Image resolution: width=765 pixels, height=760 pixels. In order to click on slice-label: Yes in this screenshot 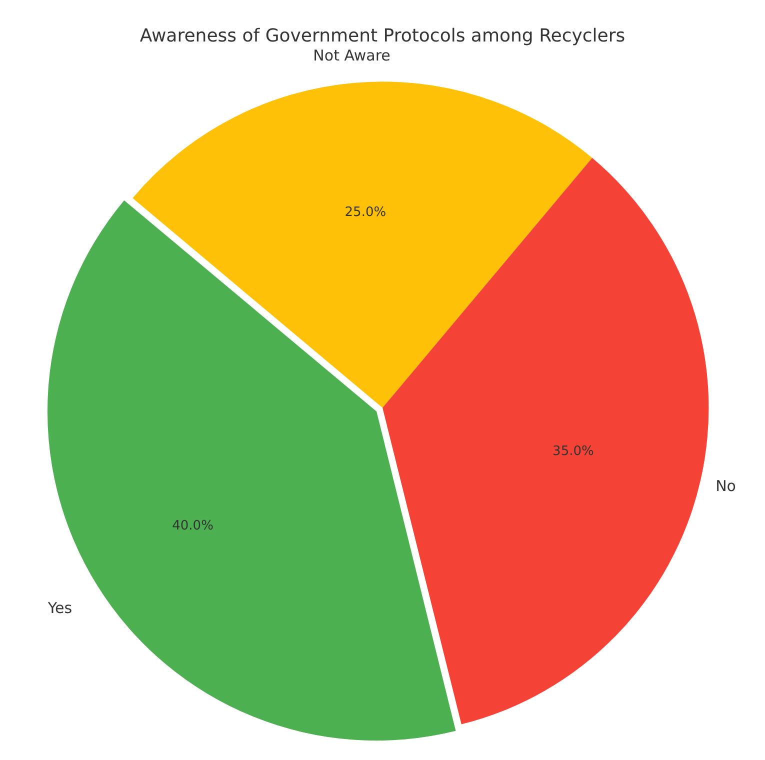, I will do `click(59, 608)`.